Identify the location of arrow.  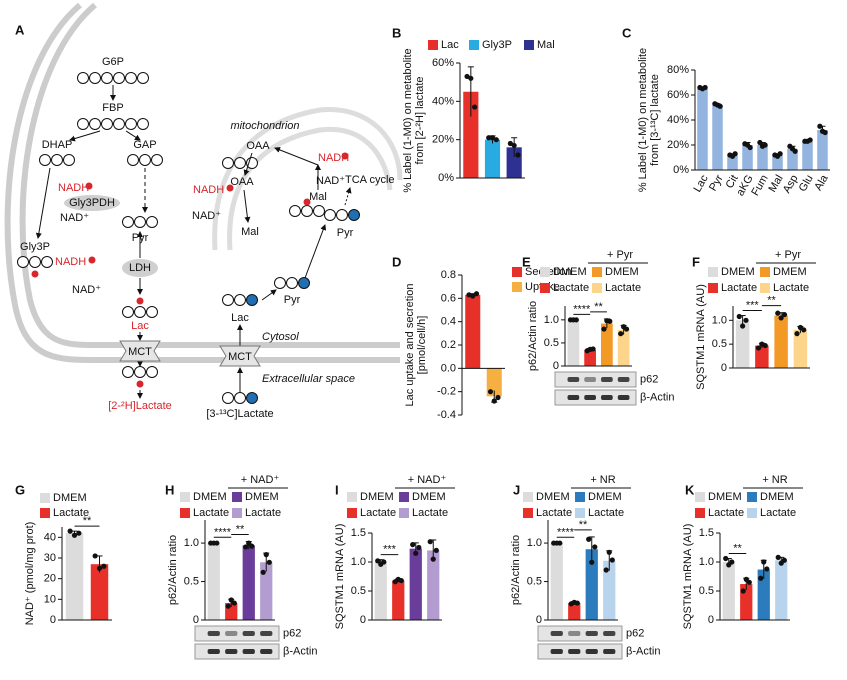
(247, 206).